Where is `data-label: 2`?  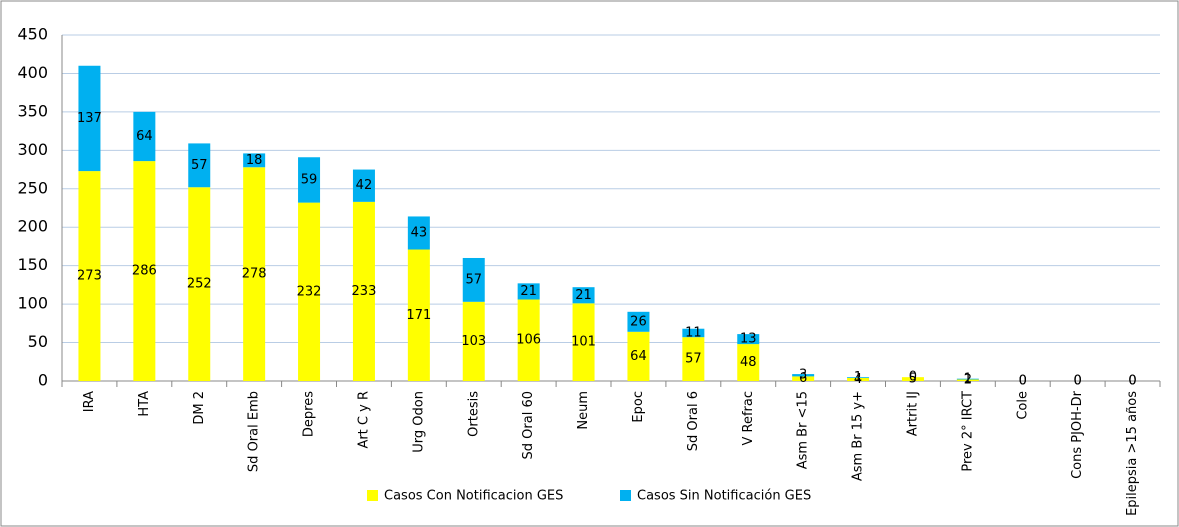
data-label: 2 is located at coordinates (968, 380).